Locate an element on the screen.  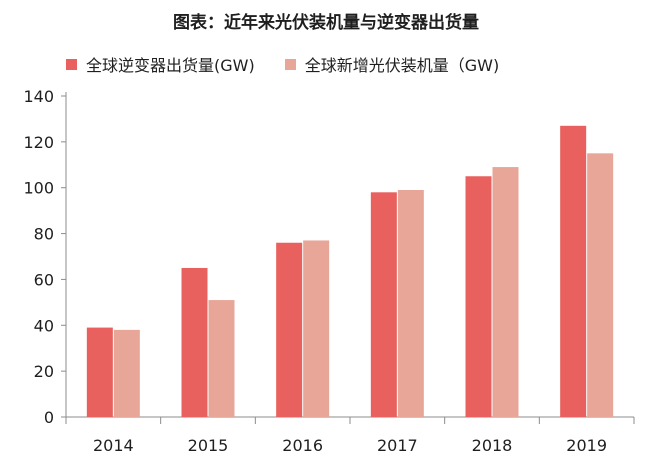
legend-swatch-inverter is located at coordinates (71, 64).